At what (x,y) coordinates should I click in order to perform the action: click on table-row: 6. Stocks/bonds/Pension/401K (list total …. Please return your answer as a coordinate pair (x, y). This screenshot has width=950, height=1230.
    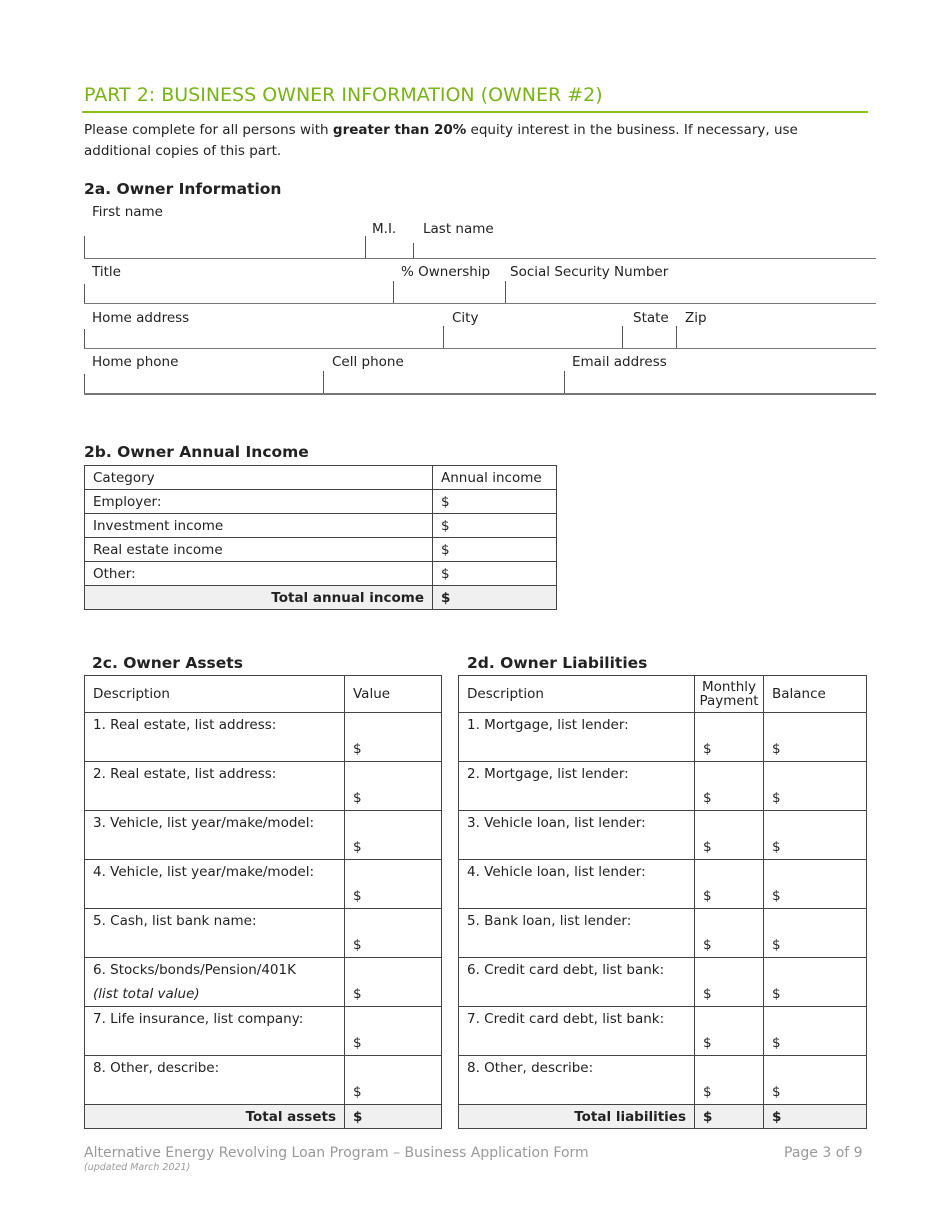
    Looking at the image, I should click on (263, 982).